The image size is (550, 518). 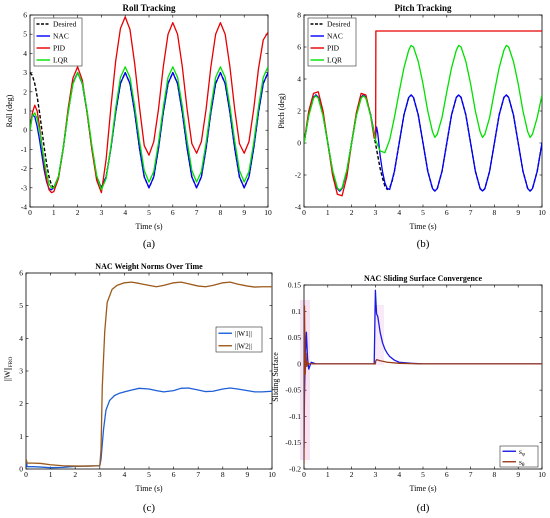 I want to click on panel-a-xtick-label: 4, so click(x=125, y=212).